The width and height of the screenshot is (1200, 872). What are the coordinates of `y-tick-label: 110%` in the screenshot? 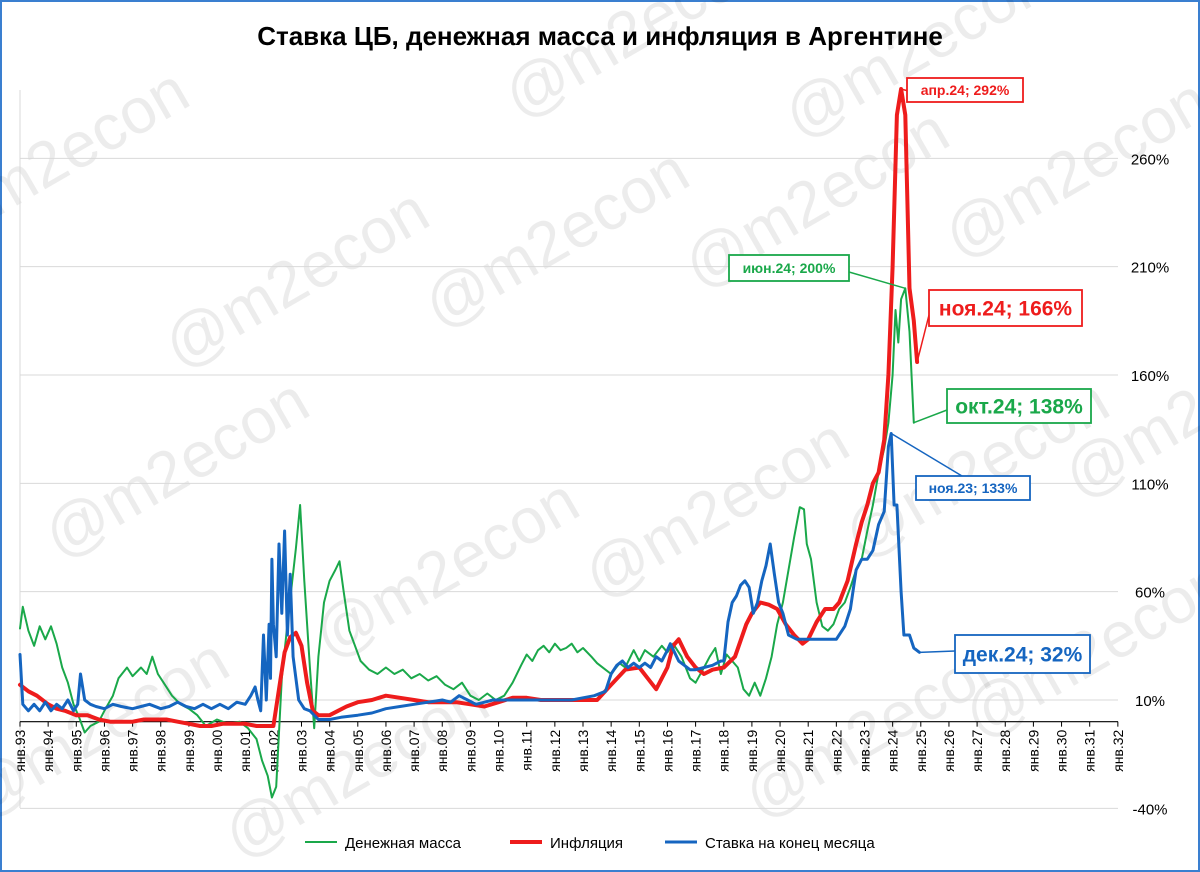 It's located at (1149, 484).